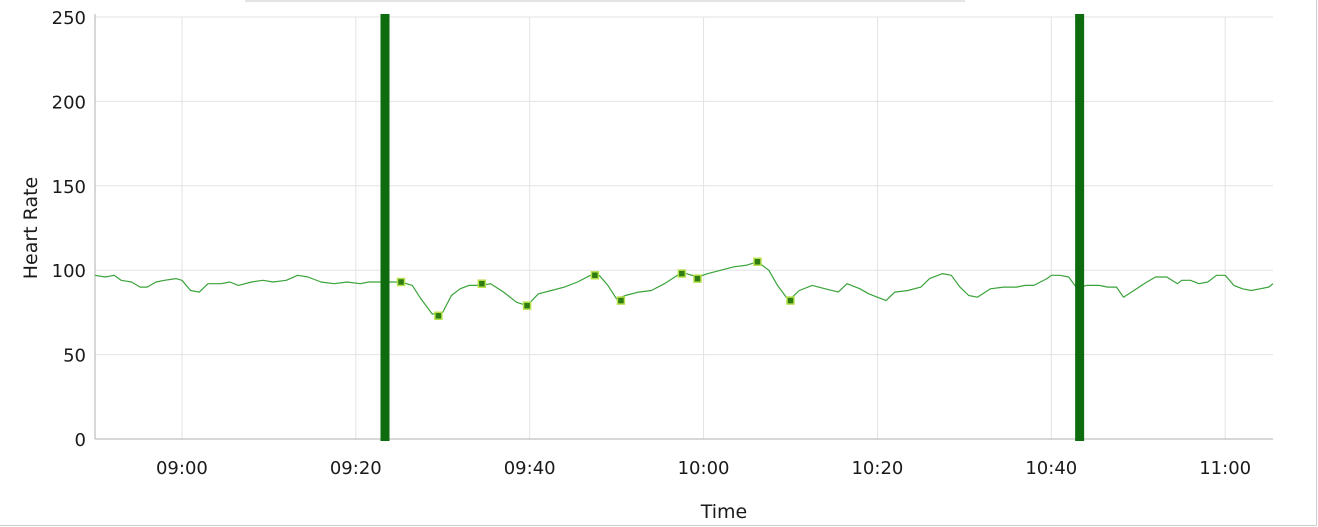 The image size is (1318, 527). Describe the element at coordinates (182, 468) in the screenshot. I see `x-tick-label: 09:00` at that location.